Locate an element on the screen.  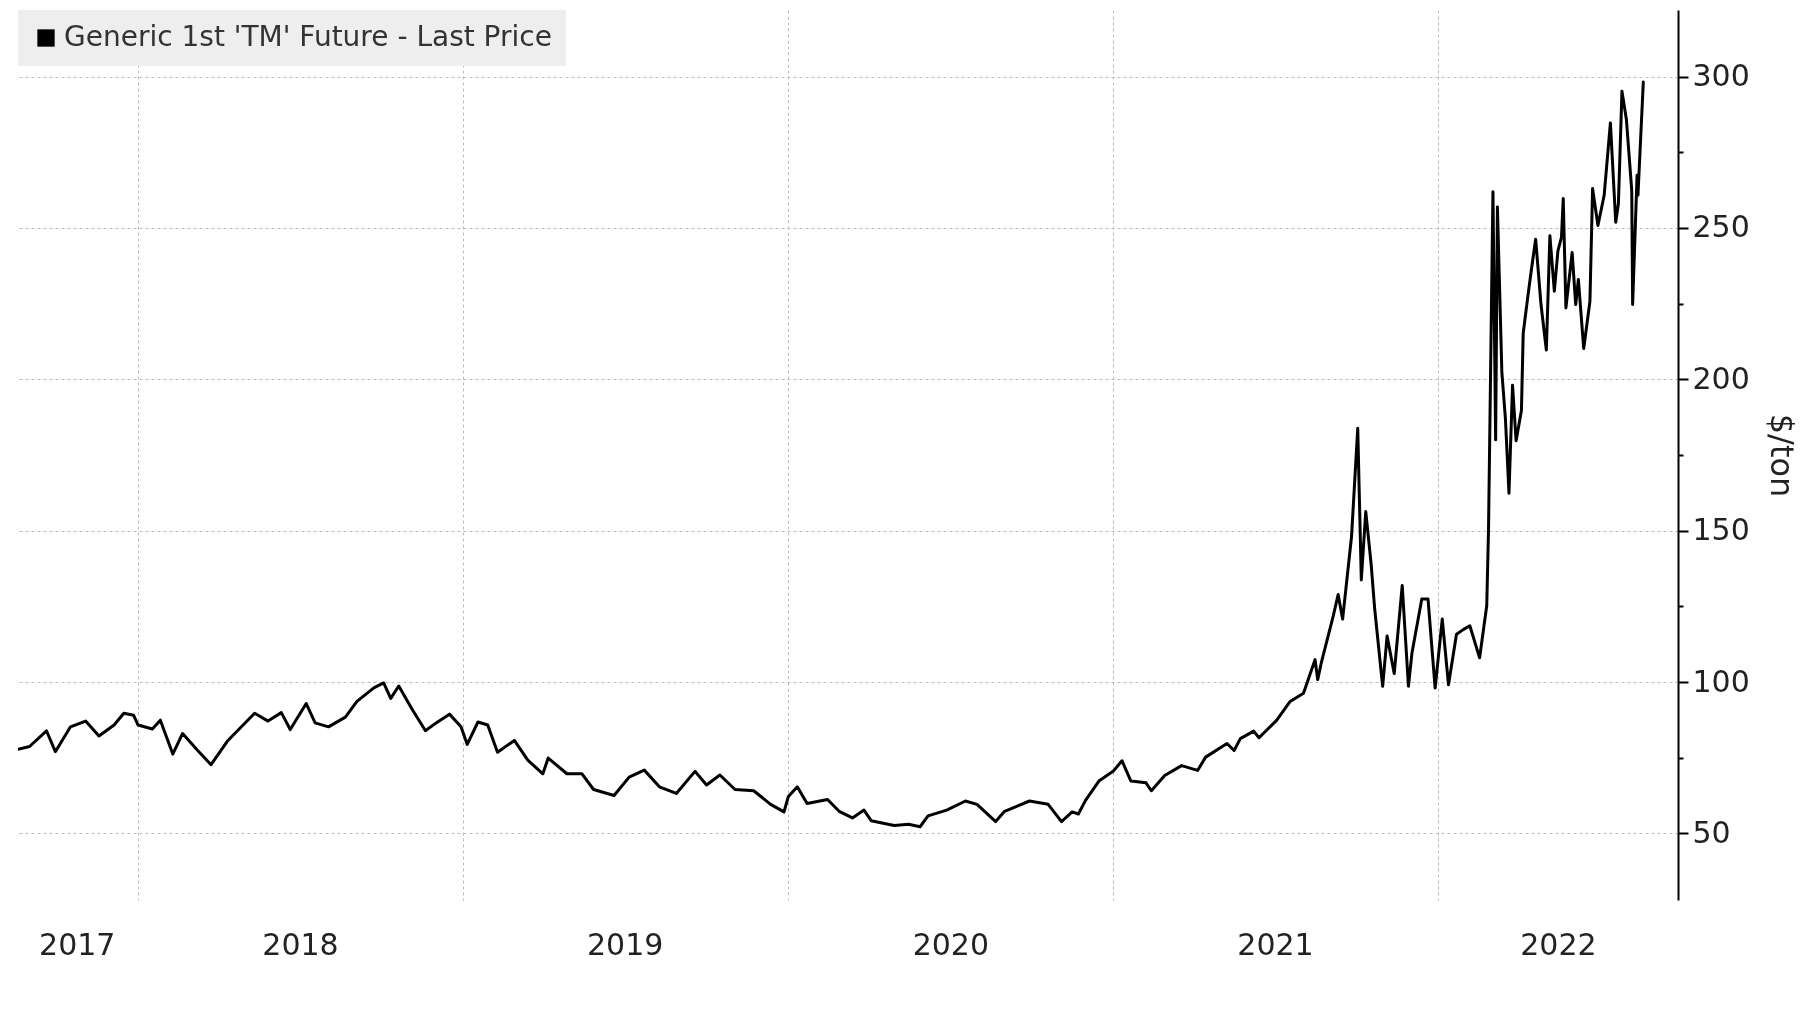
x-tick-label: 2021 is located at coordinates (1275, 944).